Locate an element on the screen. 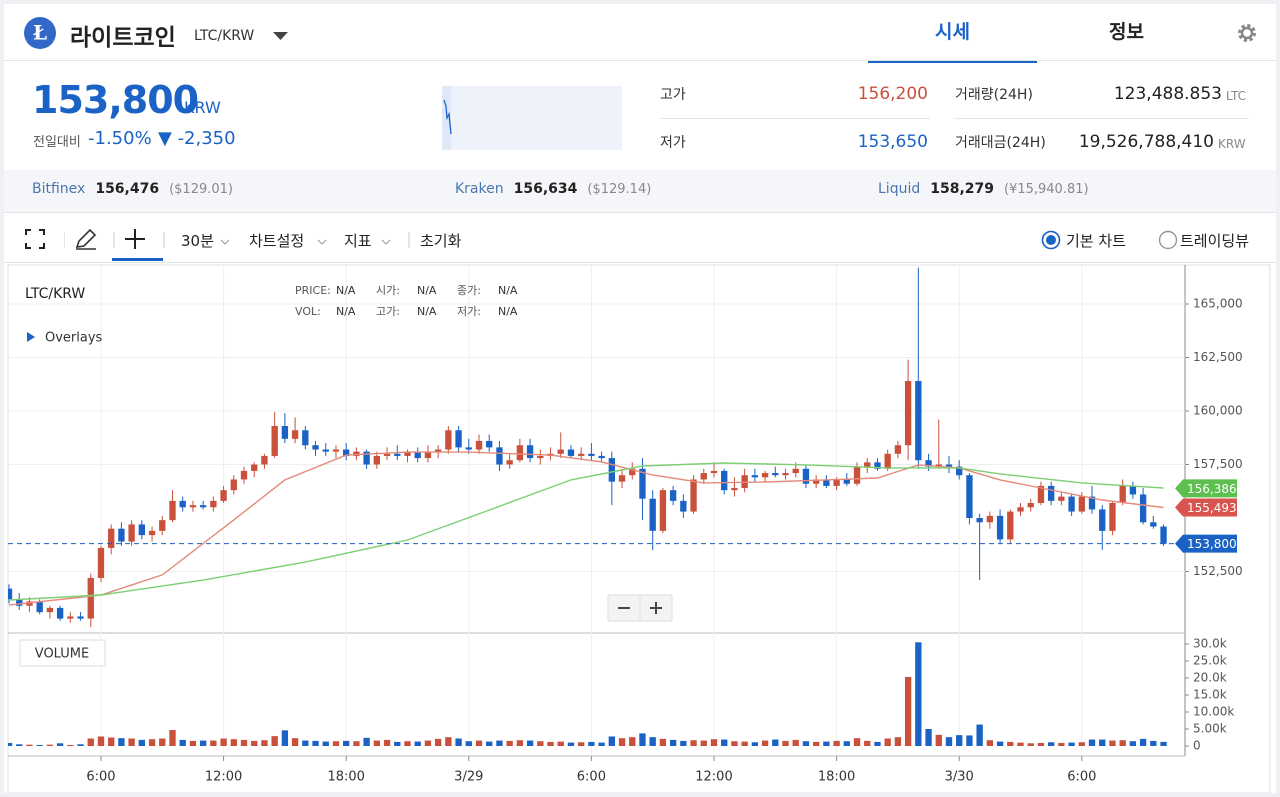 This screenshot has width=1280, height=797. legend-value: N/A is located at coordinates (427, 311).